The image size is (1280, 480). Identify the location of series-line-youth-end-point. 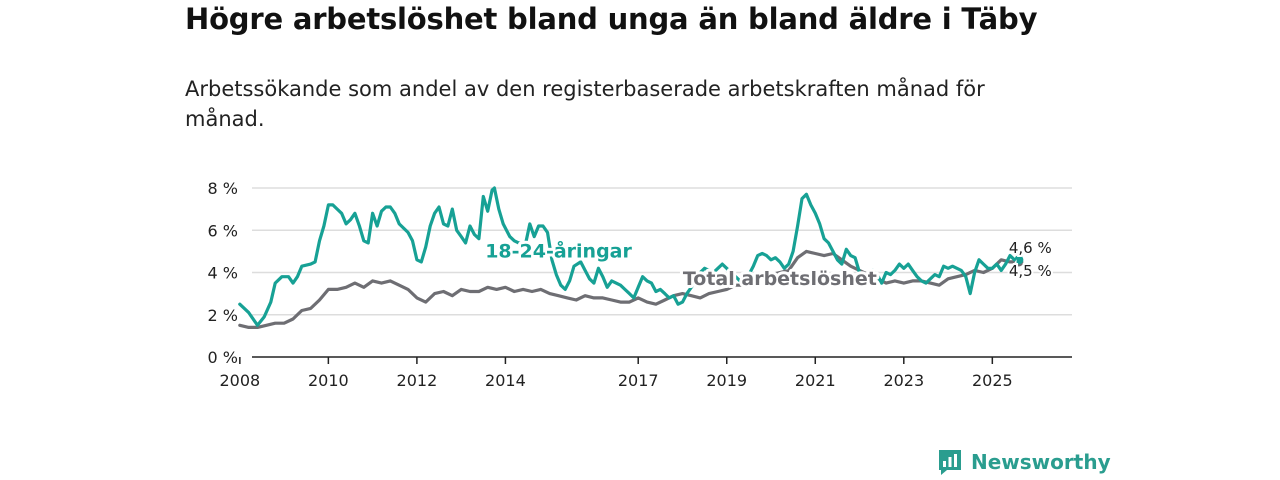
(1019, 260).